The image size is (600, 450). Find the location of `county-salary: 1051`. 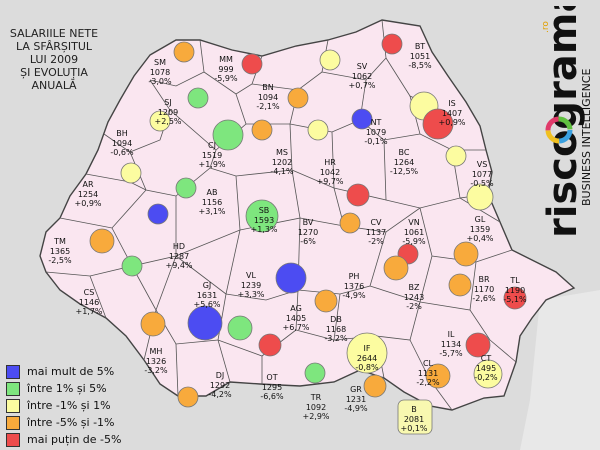

county-salary: 1051 is located at coordinates (420, 56).